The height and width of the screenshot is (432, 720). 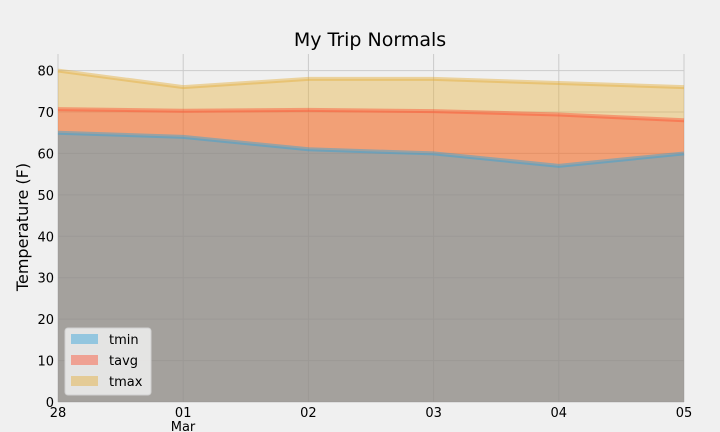 What do you see at coordinates (370, 40) in the screenshot?
I see `chart-title: My Trip Normals` at bounding box center [370, 40].